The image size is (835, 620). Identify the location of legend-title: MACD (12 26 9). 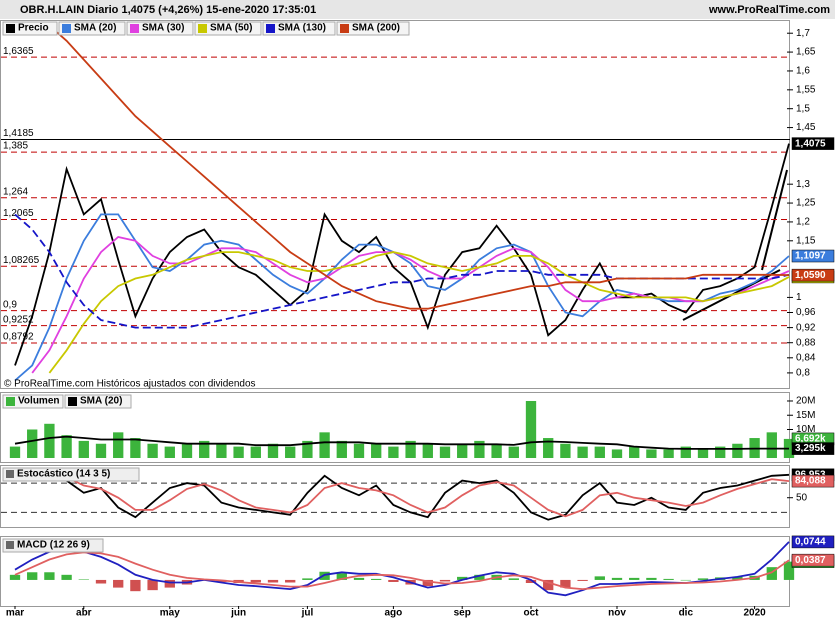
(53, 545).